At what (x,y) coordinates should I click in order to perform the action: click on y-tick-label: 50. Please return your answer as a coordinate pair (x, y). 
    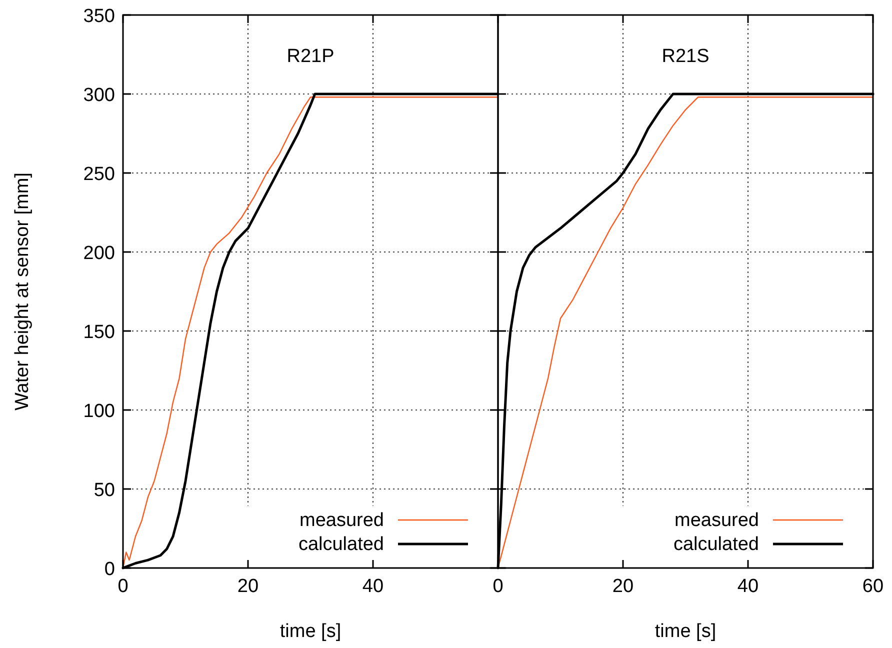
    Looking at the image, I should click on (104, 490).